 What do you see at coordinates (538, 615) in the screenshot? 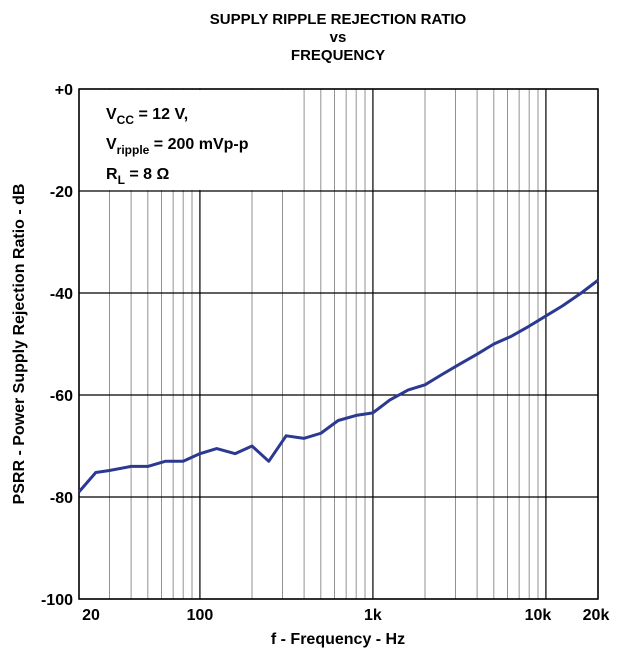
I see `x-tick-label: 10k` at bounding box center [538, 615].